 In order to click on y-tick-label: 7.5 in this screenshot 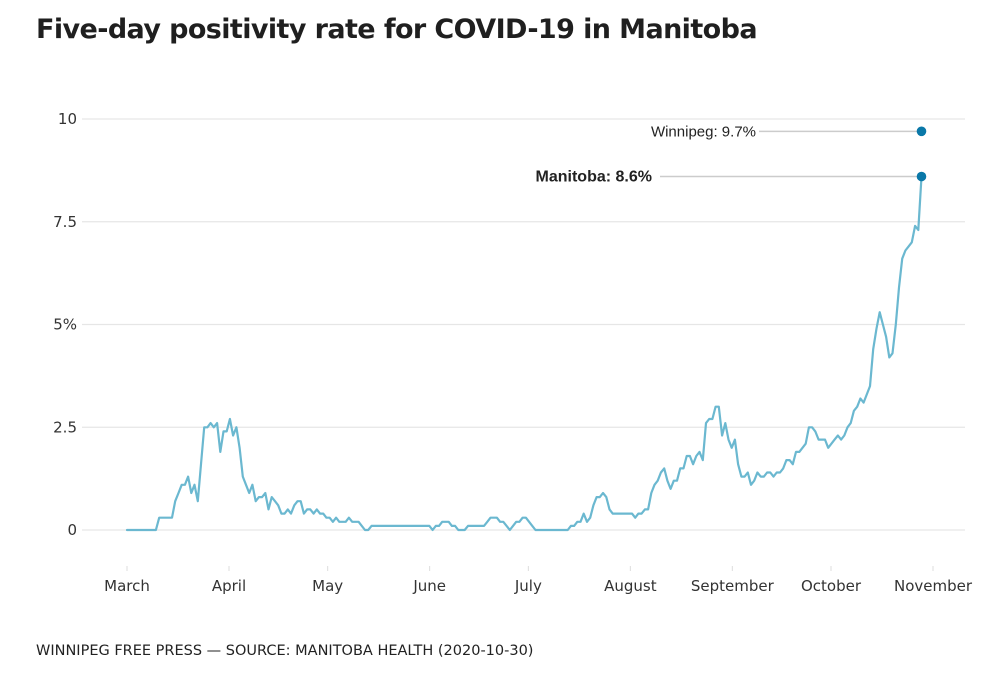, I will do `click(65, 222)`.